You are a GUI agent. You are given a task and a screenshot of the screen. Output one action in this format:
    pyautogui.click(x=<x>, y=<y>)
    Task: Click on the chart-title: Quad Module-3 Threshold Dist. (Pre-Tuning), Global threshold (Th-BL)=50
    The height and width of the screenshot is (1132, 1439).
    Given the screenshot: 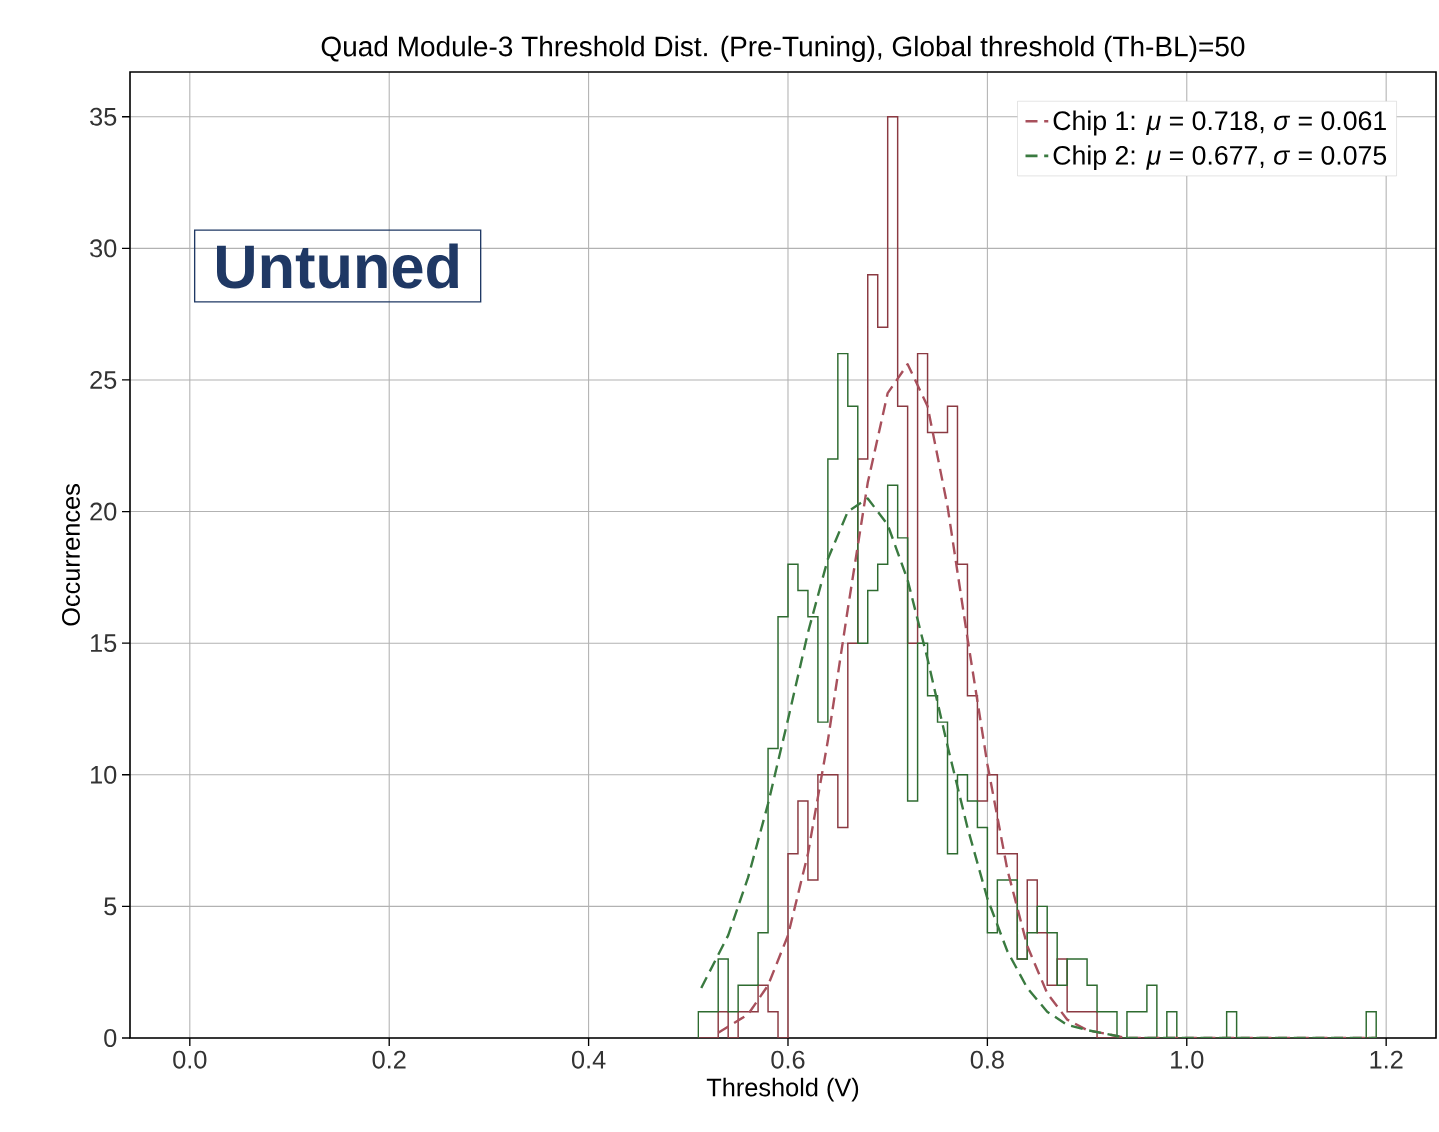 What is the action you would take?
    pyautogui.click(x=783, y=48)
    